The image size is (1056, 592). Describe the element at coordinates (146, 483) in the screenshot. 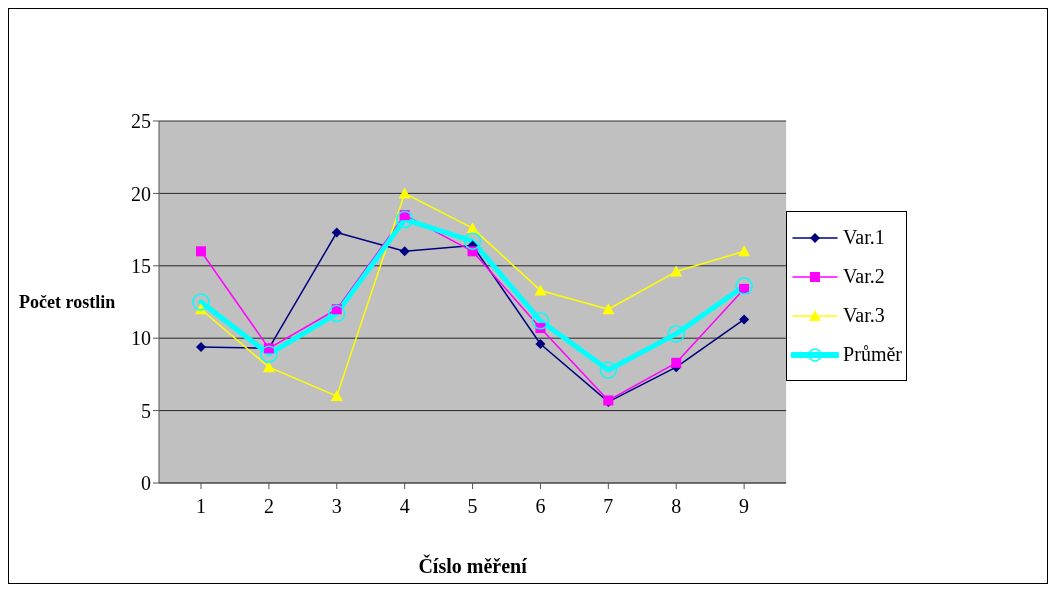

I see `y-tick-label: 0` at that location.